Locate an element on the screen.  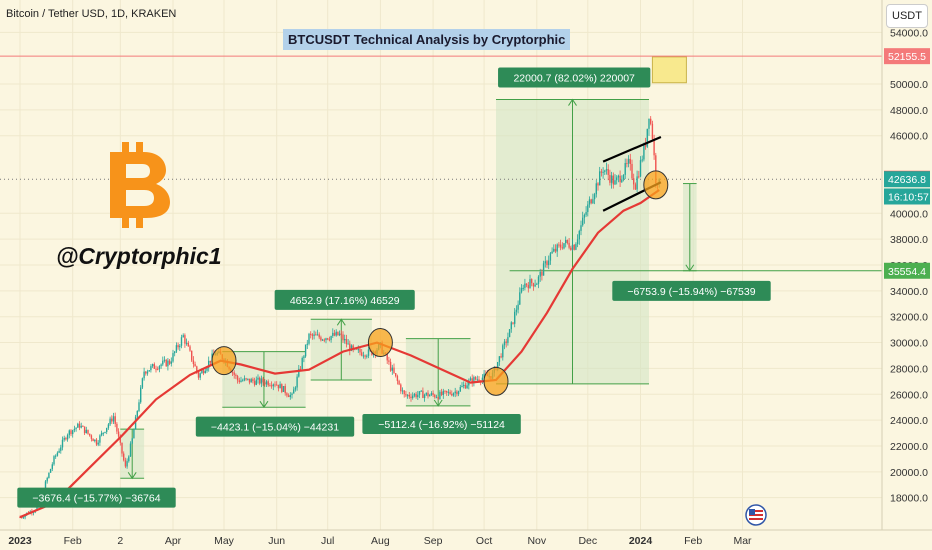
y-tick-label: 50000.0 is located at coordinates (909, 85).